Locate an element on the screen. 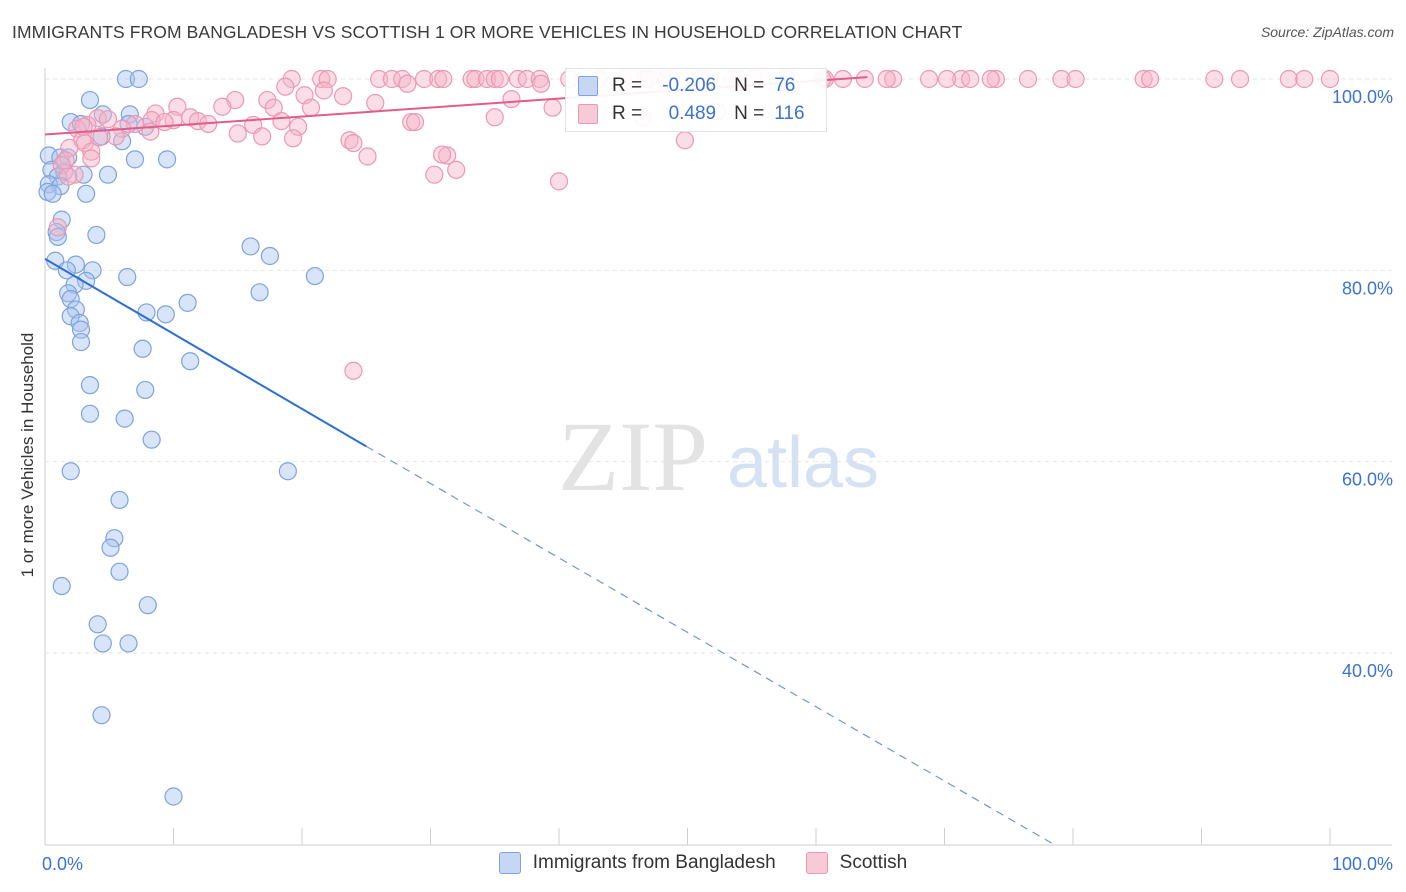  legend-label: Scottish is located at coordinates (873, 862).